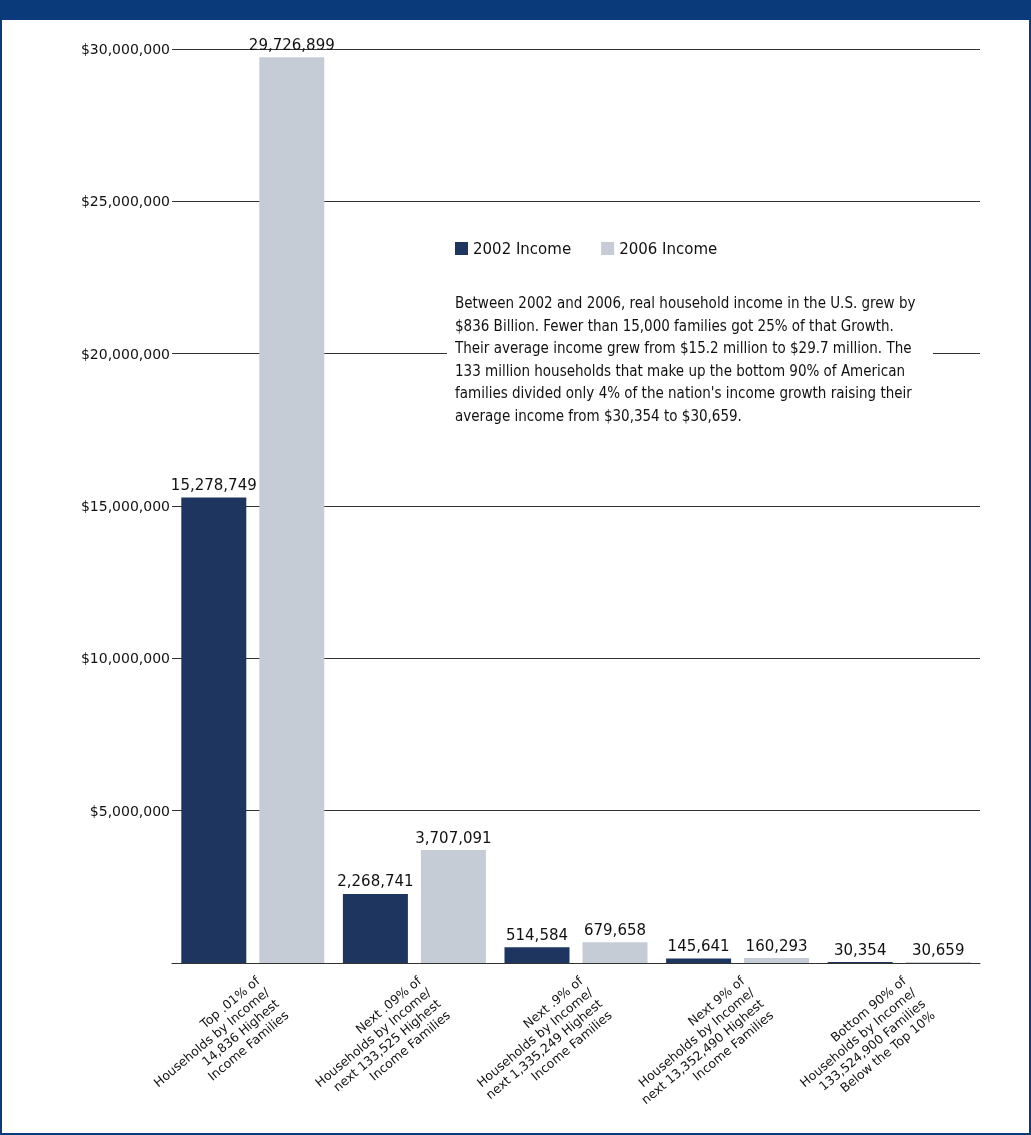  Describe the element at coordinates (537, 934) in the screenshot. I see `data-label: 514,584` at that location.